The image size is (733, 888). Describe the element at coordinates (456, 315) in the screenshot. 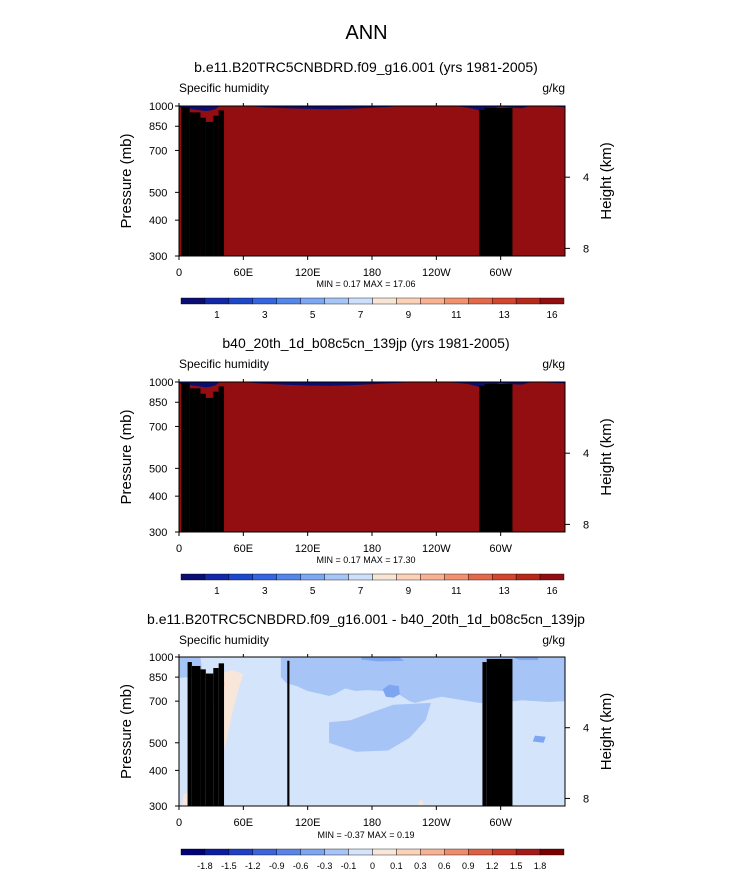

I see `colorbar-label: 11` at that location.